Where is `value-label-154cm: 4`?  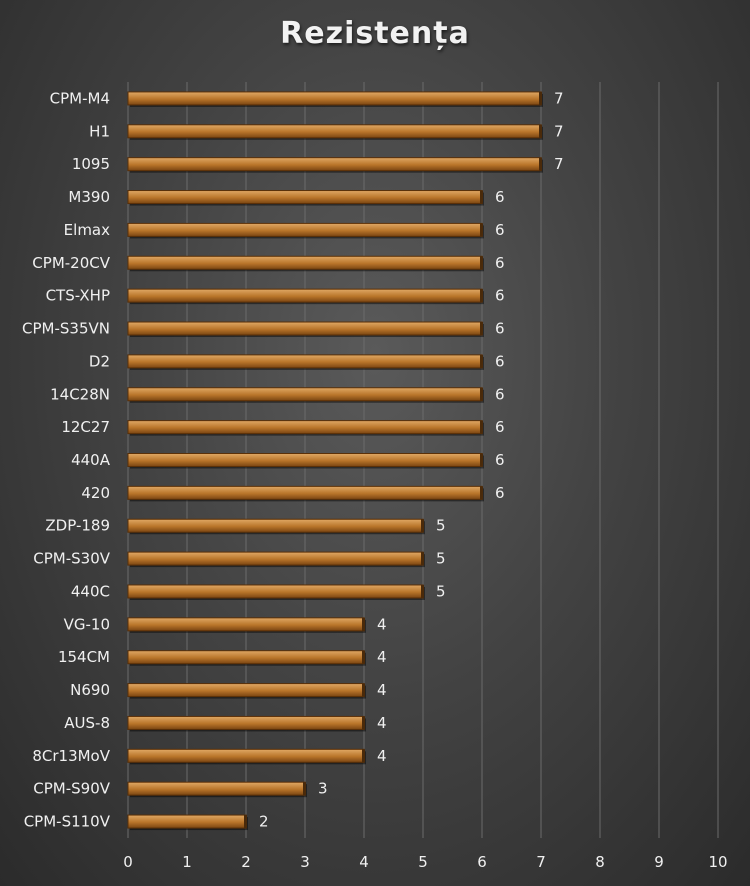
value-label-154cm: 4 is located at coordinates (382, 657).